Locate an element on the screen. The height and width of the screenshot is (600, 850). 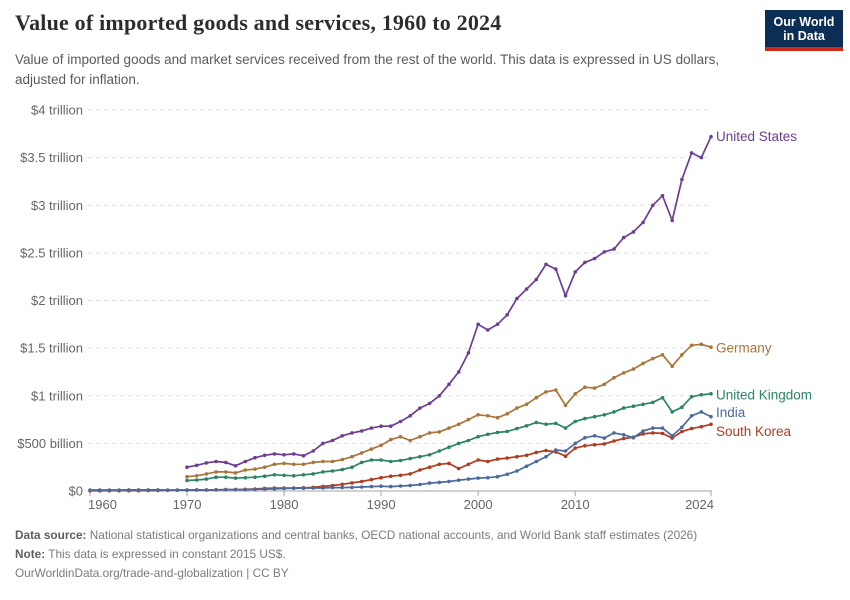
series-india: India is located at coordinates (417, 448).